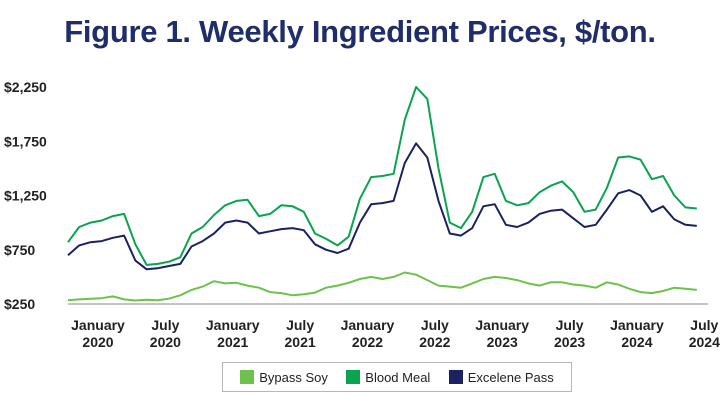 Image resolution: width=720 pixels, height=405 pixels. What do you see at coordinates (19, 304) in the screenshot?
I see `y-tick-label: $250` at bounding box center [19, 304].